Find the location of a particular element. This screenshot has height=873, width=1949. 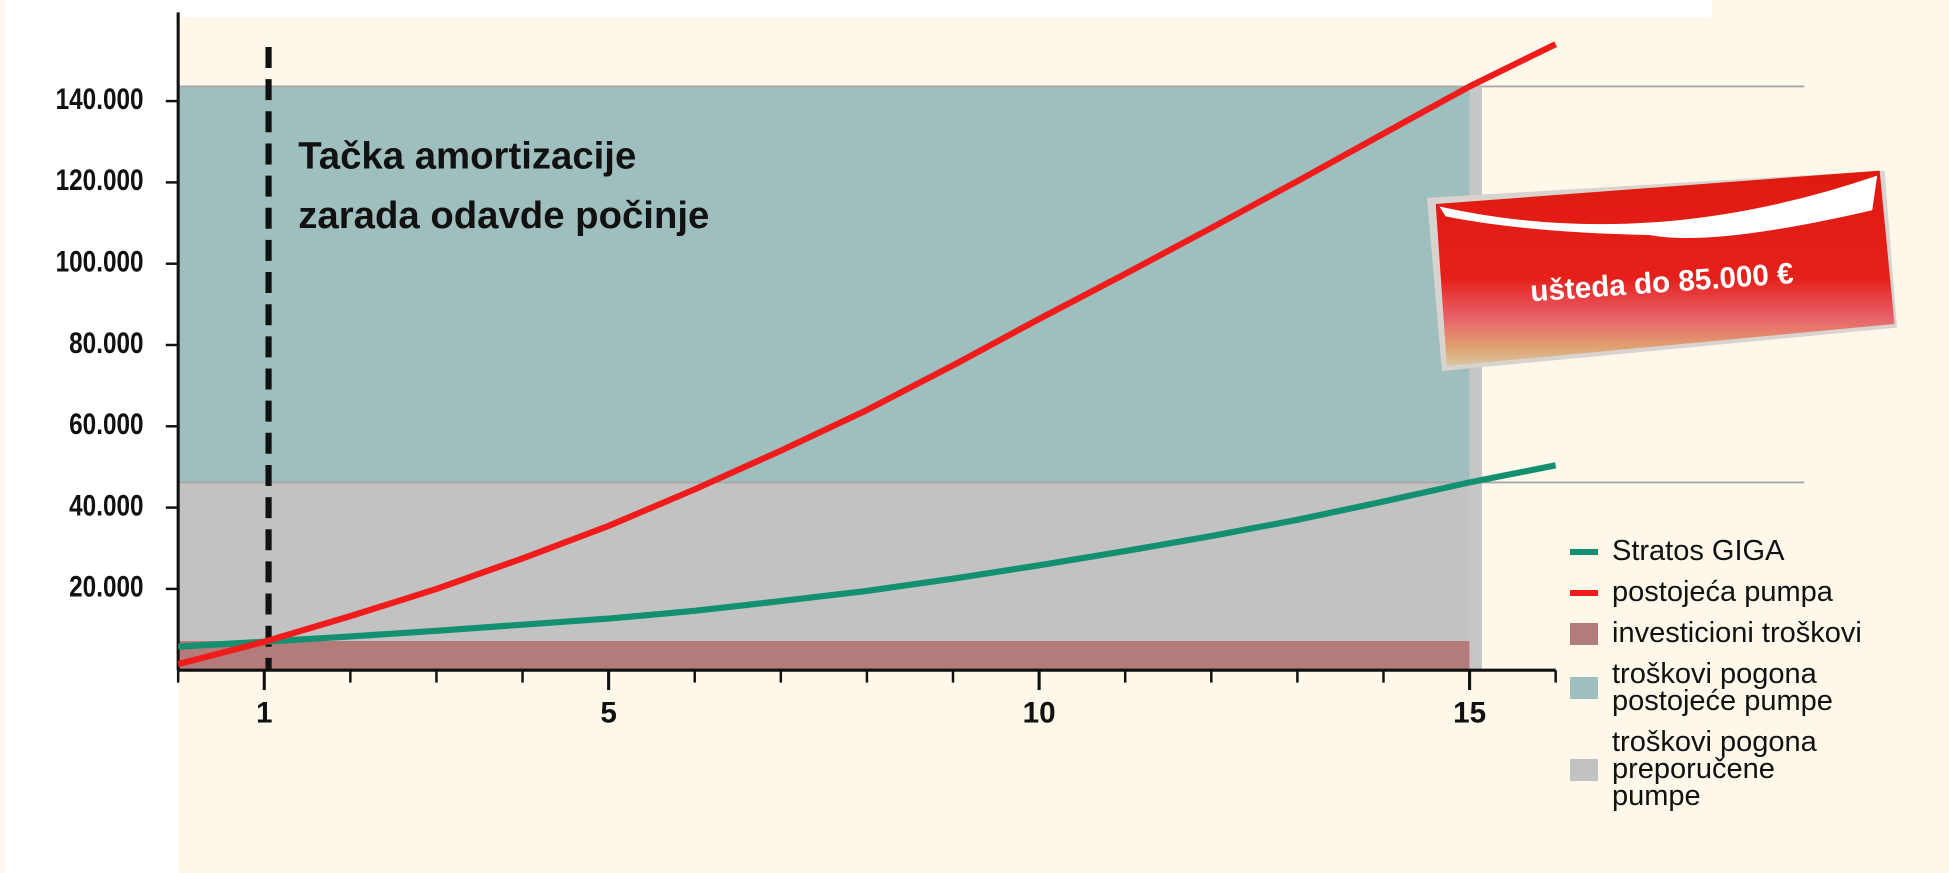

x-tick-label: 1 is located at coordinates (264, 713).